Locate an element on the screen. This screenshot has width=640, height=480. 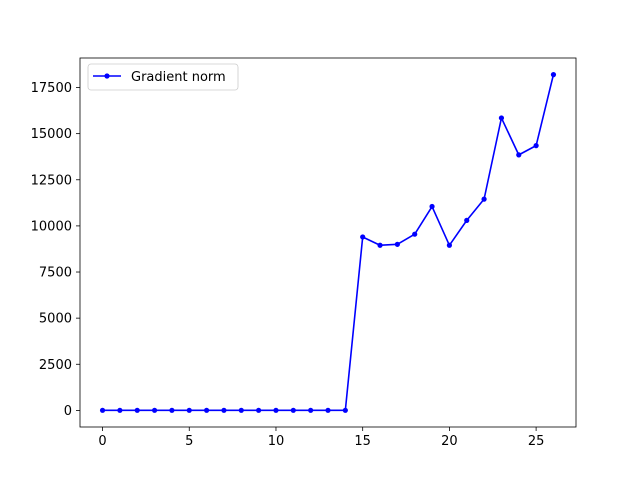
x-tick-label: 5 is located at coordinates (189, 441).